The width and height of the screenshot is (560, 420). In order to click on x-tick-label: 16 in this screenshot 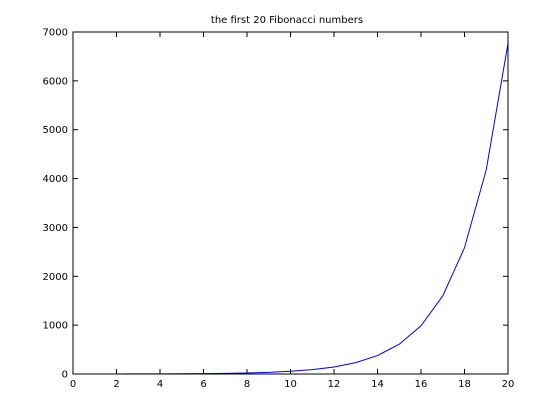, I will do `click(421, 384)`.